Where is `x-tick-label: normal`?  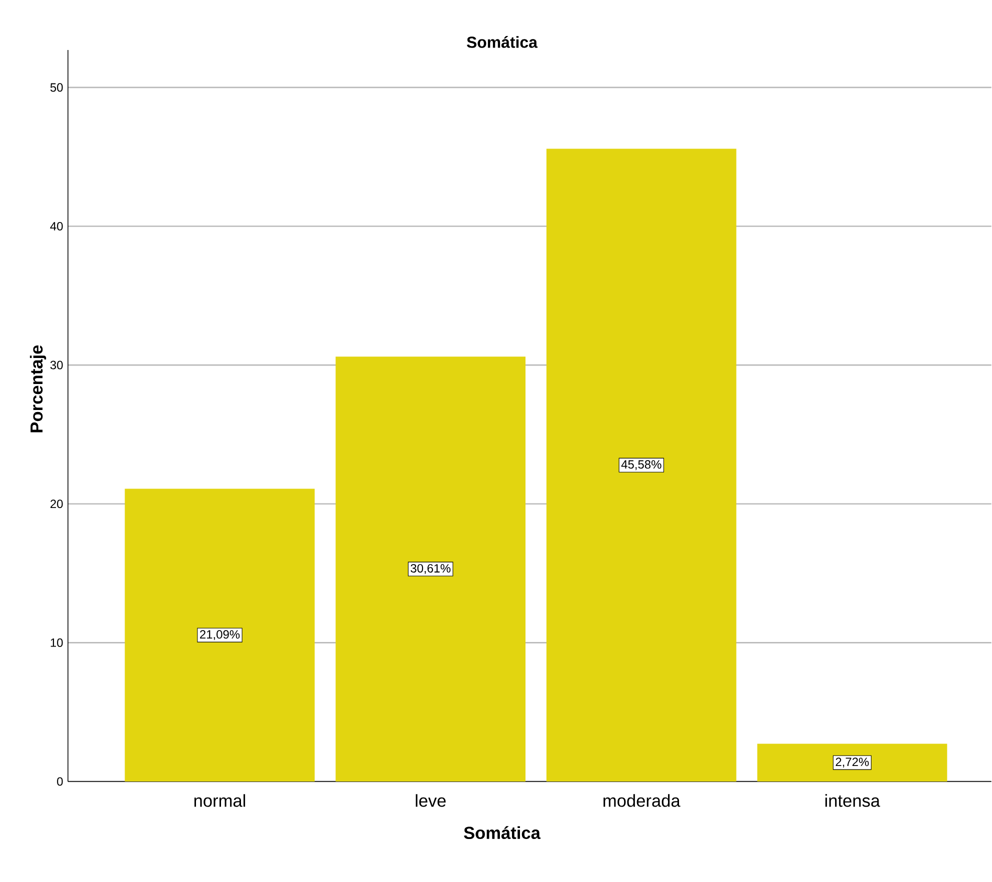
x-tick-label: normal is located at coordinates (220, 800).